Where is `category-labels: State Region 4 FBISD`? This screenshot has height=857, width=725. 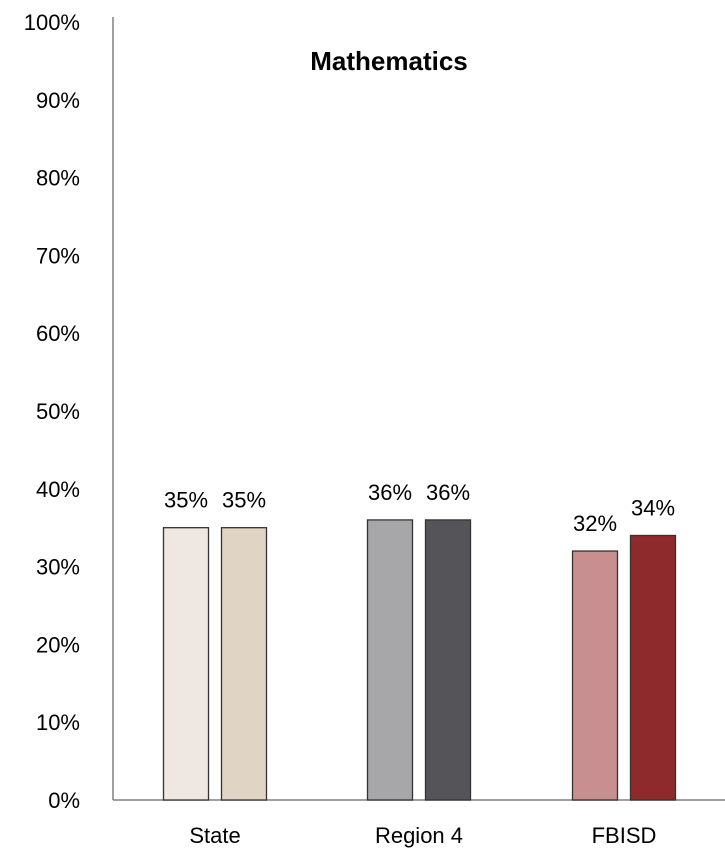
category-labels: State Region 4 FBISD is located at coordinates (422, 835).